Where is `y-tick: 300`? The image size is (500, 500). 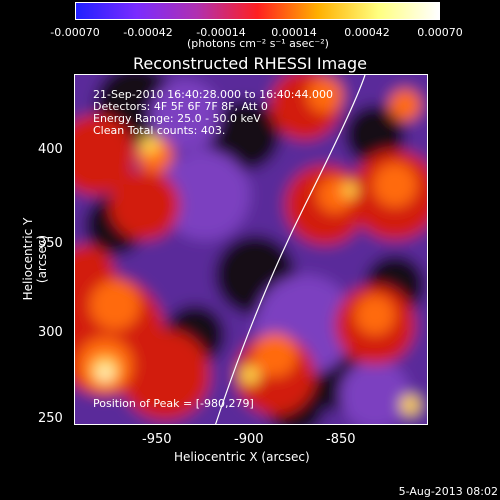
y-tick: 300 is located at coordinates (50, 332).